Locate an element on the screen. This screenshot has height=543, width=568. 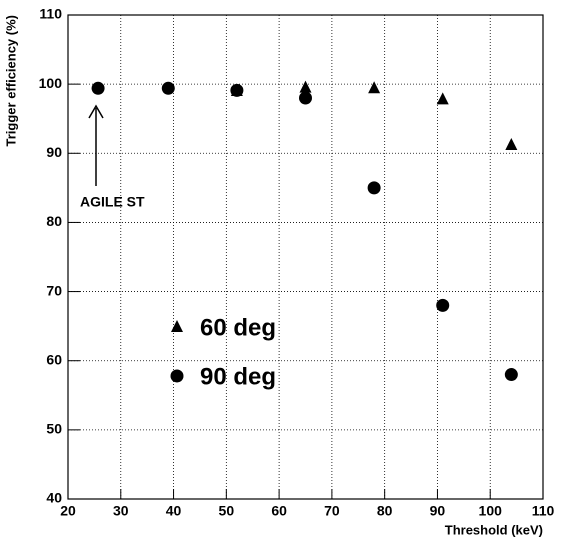
y-tick-label: 90 is located at coordinates (54, 152).